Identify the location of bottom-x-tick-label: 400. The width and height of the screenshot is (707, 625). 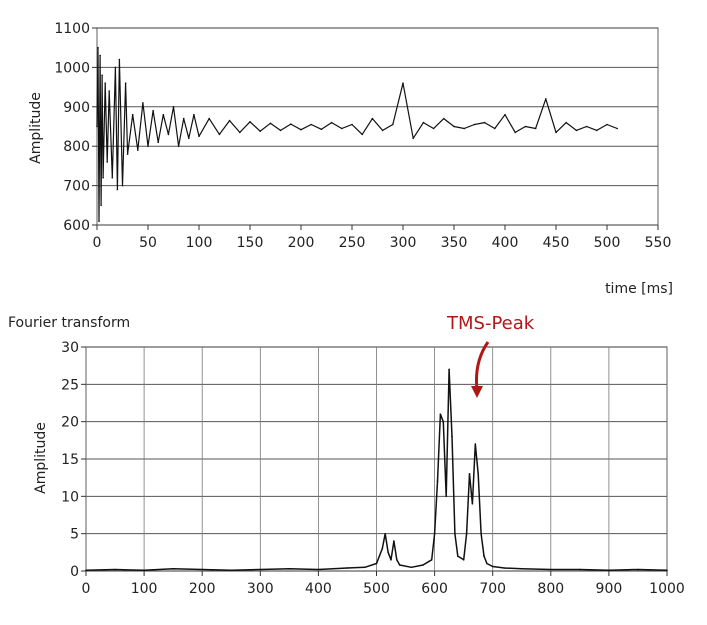
(318, 589).